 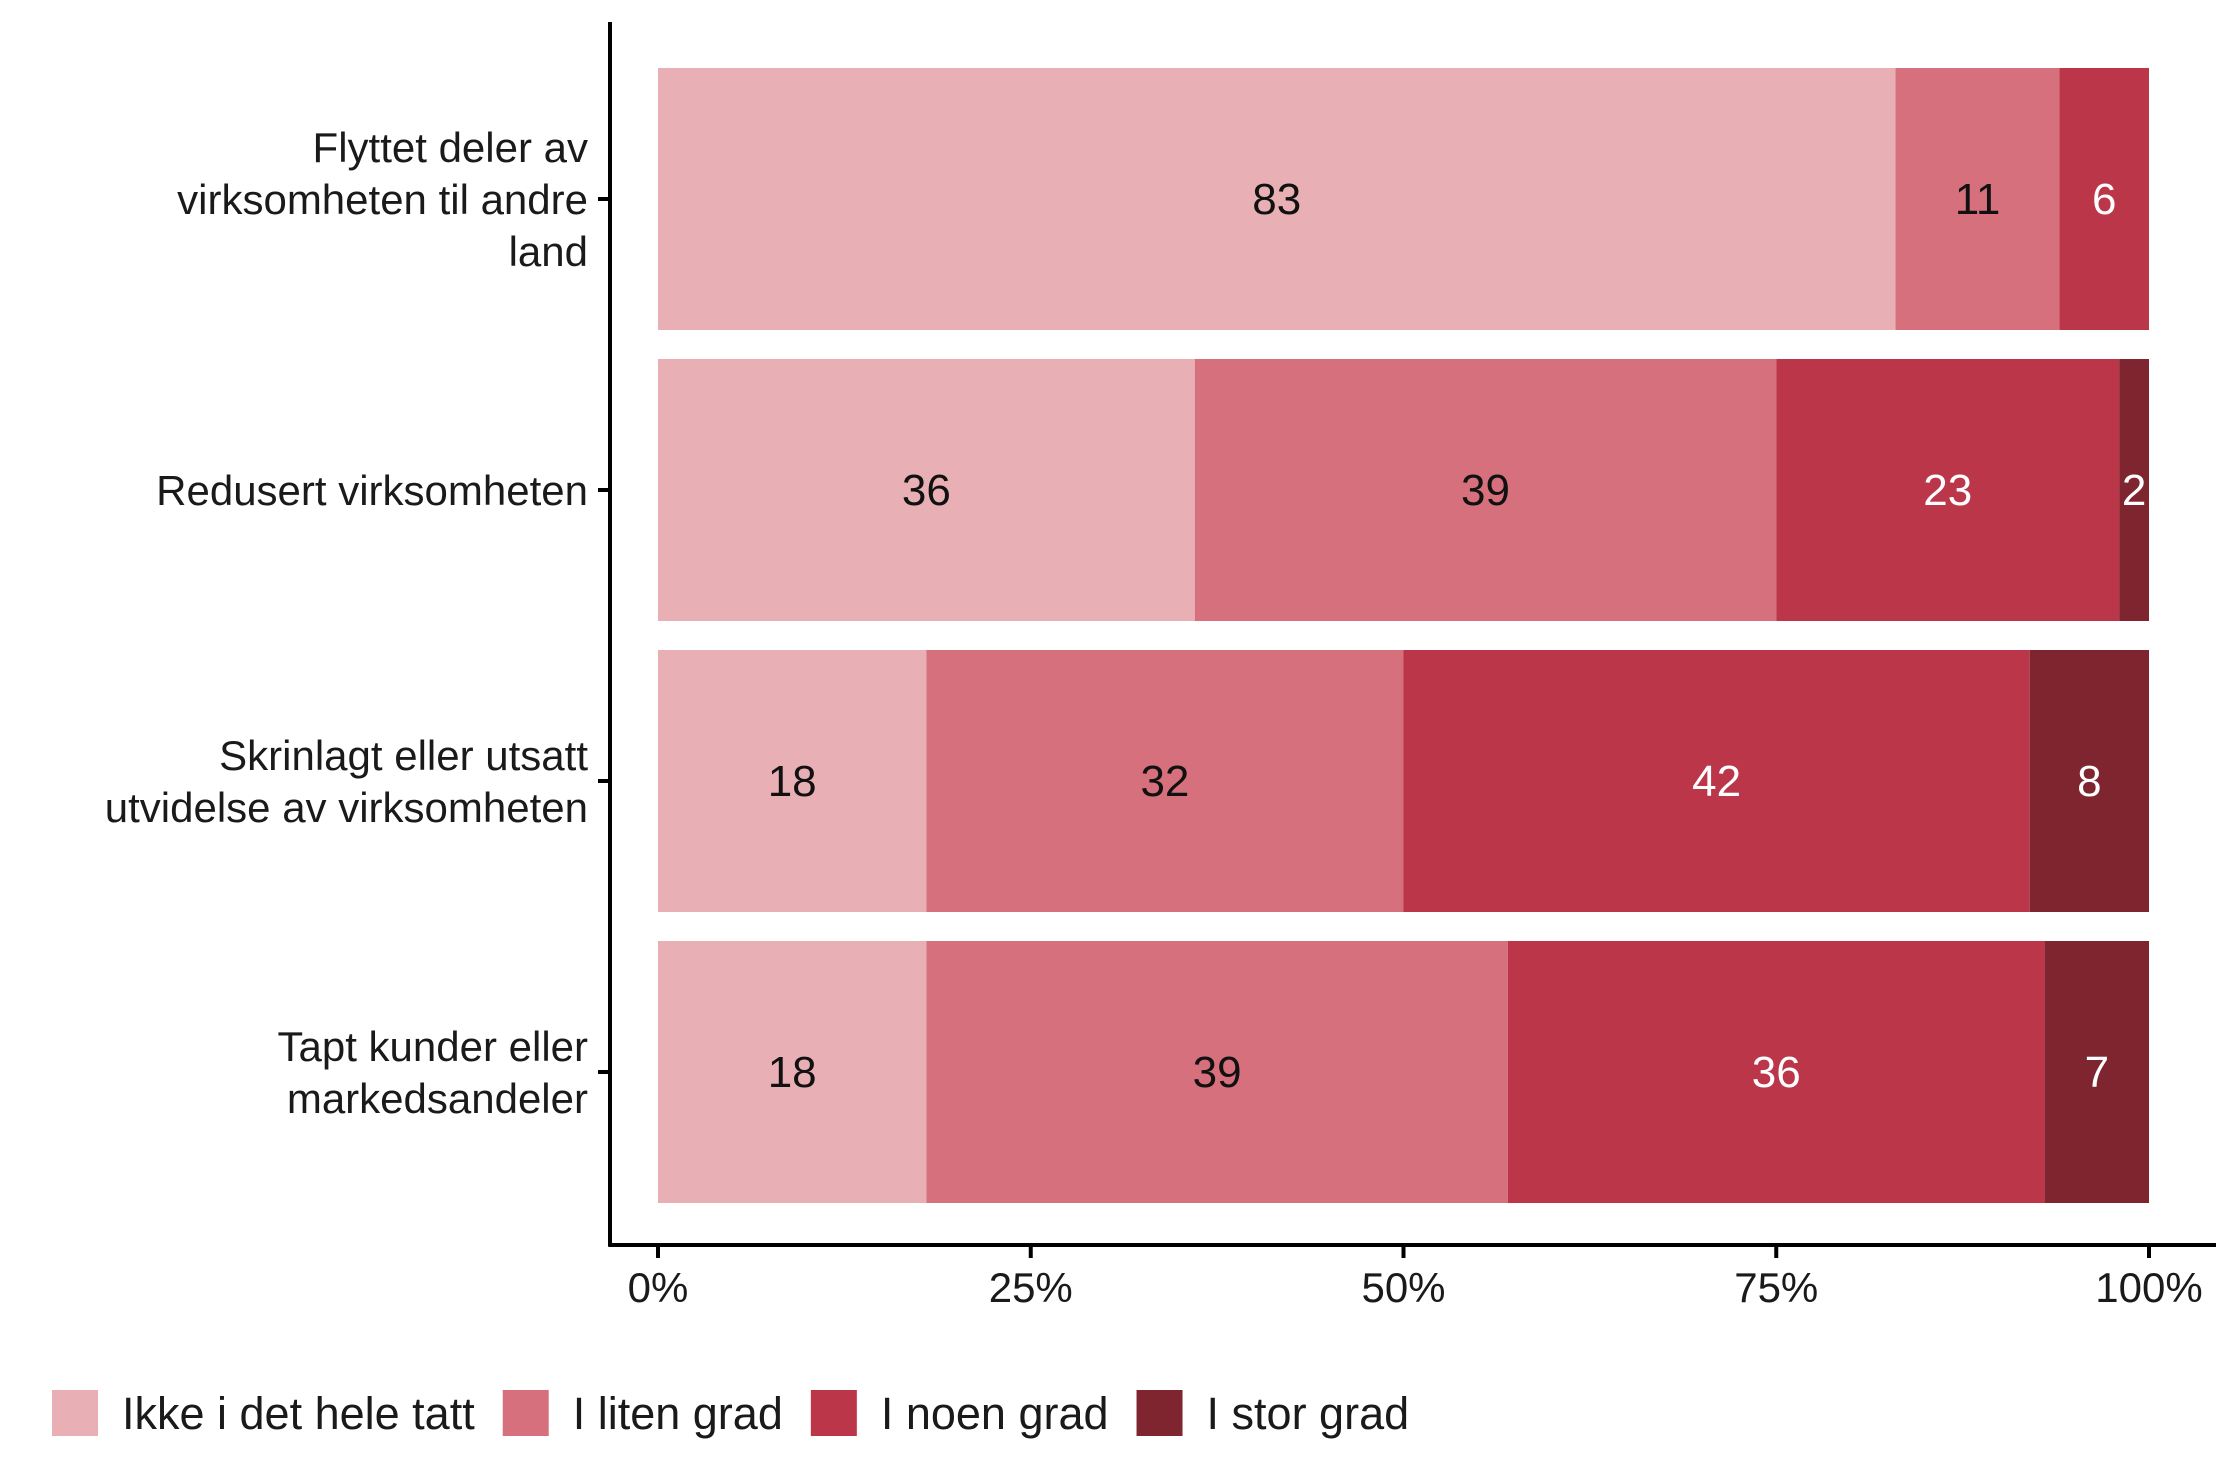 I want to click on category-label-1-line-1: Flyttet deler av, so click(x=450, y=147).